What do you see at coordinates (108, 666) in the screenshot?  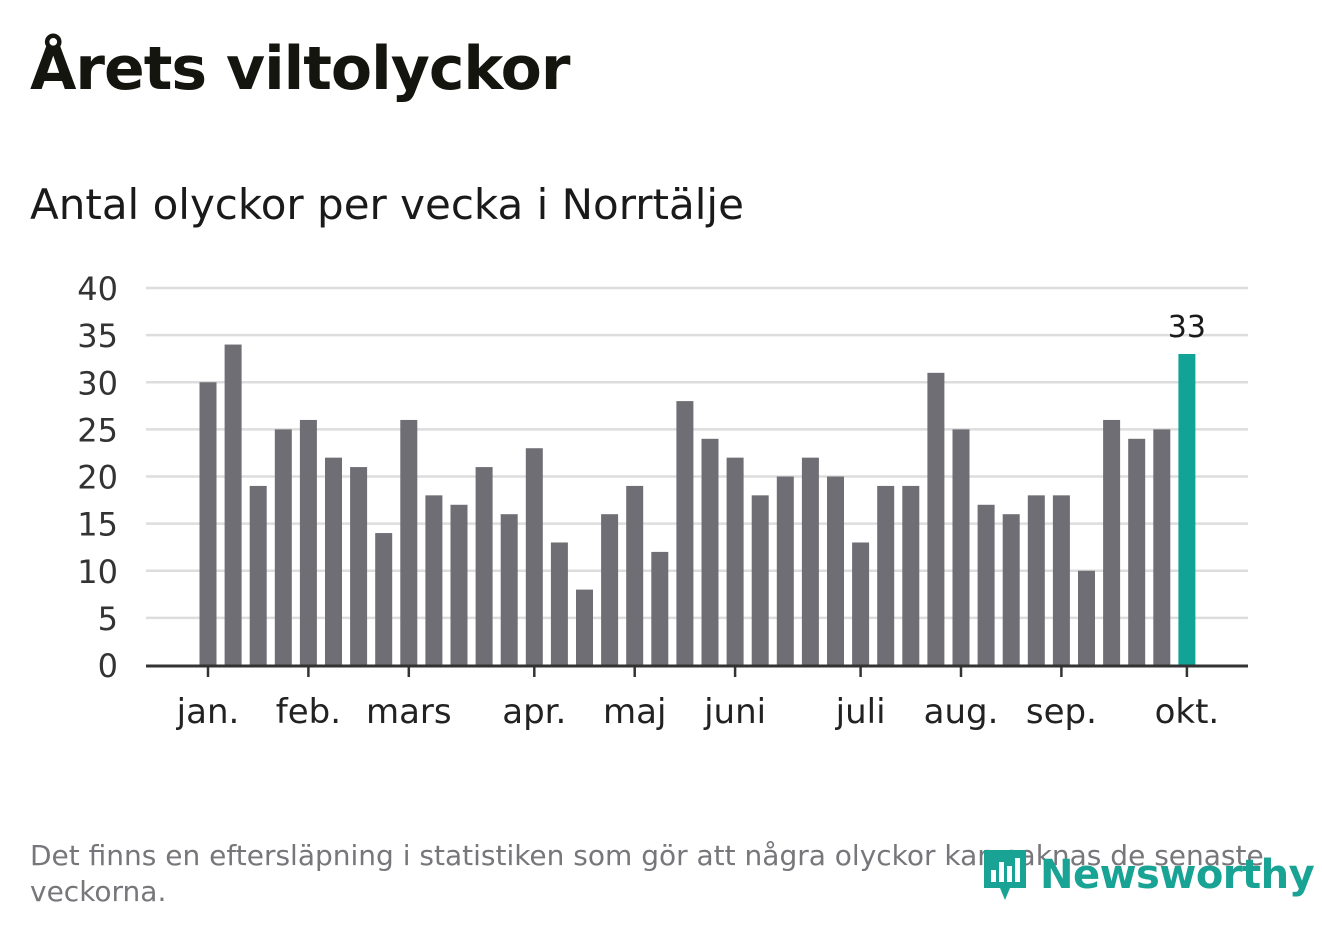 I see `y-tick-label: 0` at bounding box center [108, 666].